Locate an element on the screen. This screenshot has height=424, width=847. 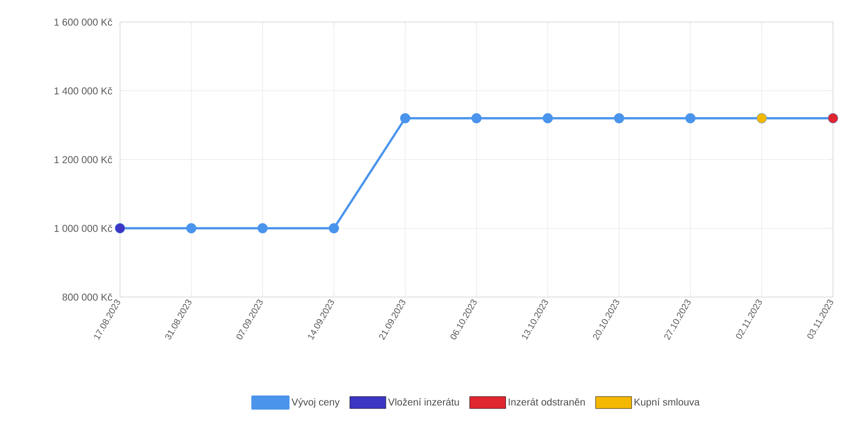
y-tick-label: 1 600 000 Kč is located at coordinates (83, 22).